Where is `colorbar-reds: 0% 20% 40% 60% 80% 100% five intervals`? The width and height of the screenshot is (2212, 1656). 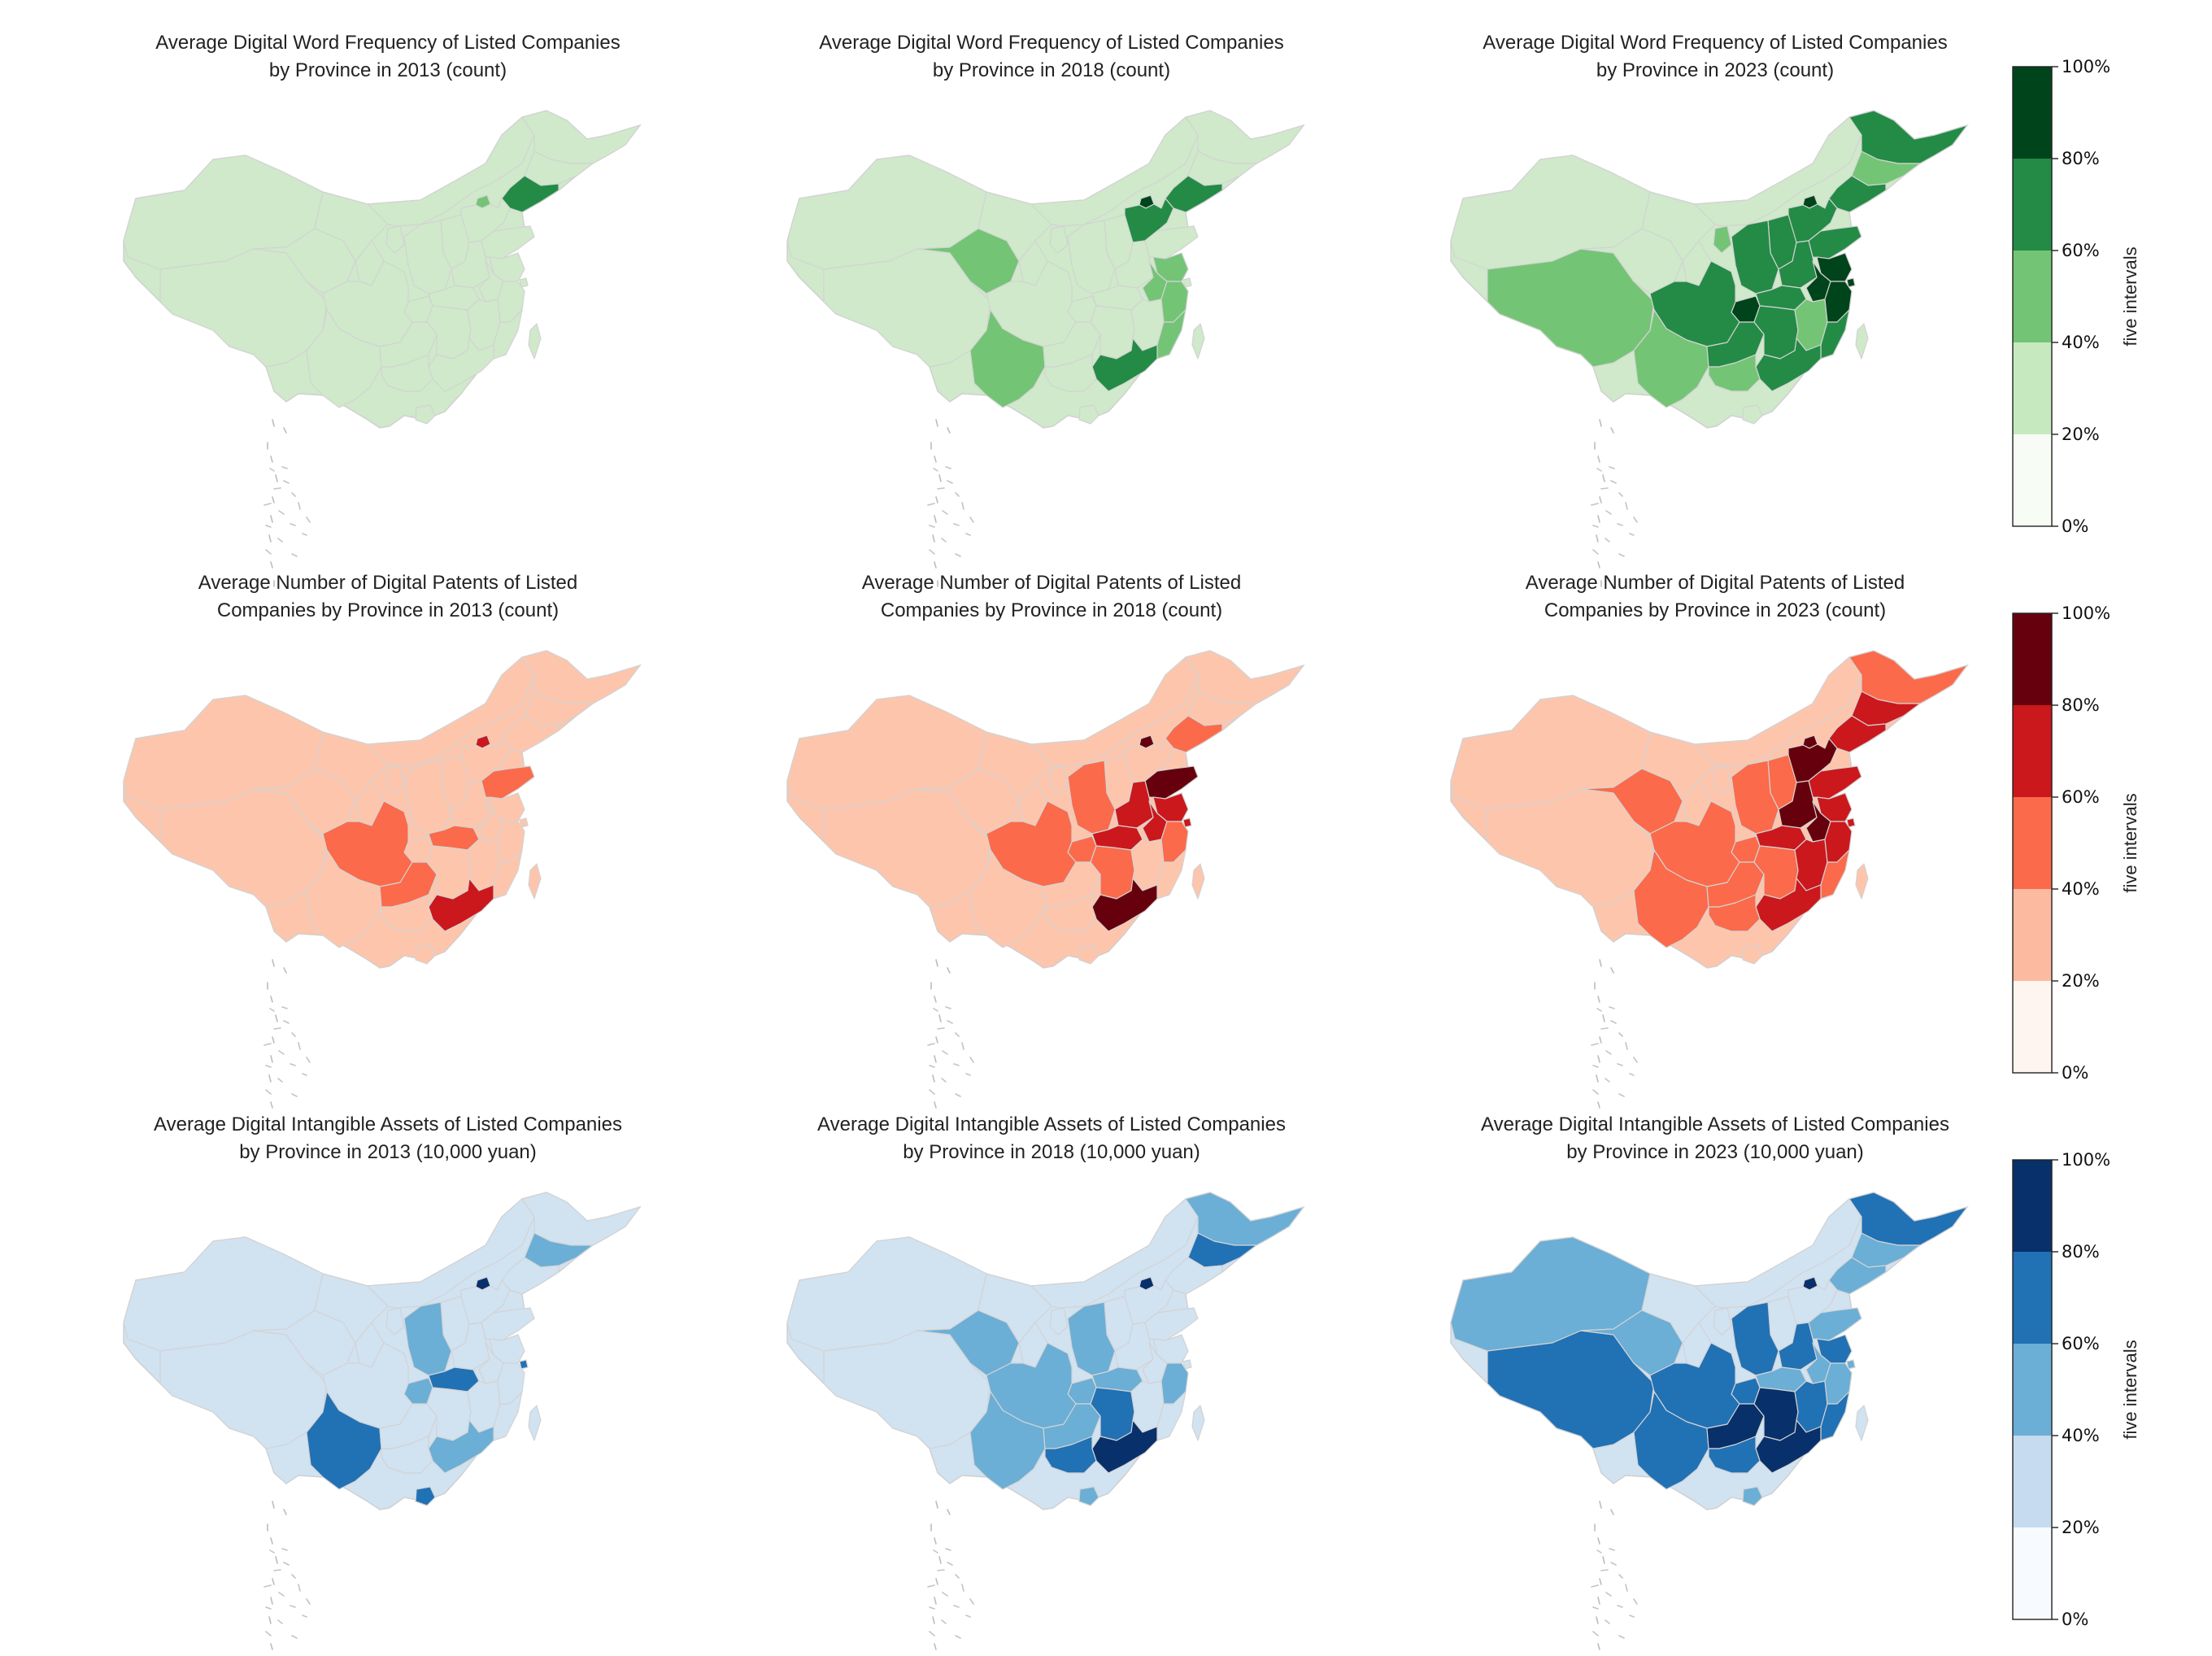
colorbar-reds: 0% 20% 40% 60% 80% 100% five intervals is located at coordinates (2093, 852).